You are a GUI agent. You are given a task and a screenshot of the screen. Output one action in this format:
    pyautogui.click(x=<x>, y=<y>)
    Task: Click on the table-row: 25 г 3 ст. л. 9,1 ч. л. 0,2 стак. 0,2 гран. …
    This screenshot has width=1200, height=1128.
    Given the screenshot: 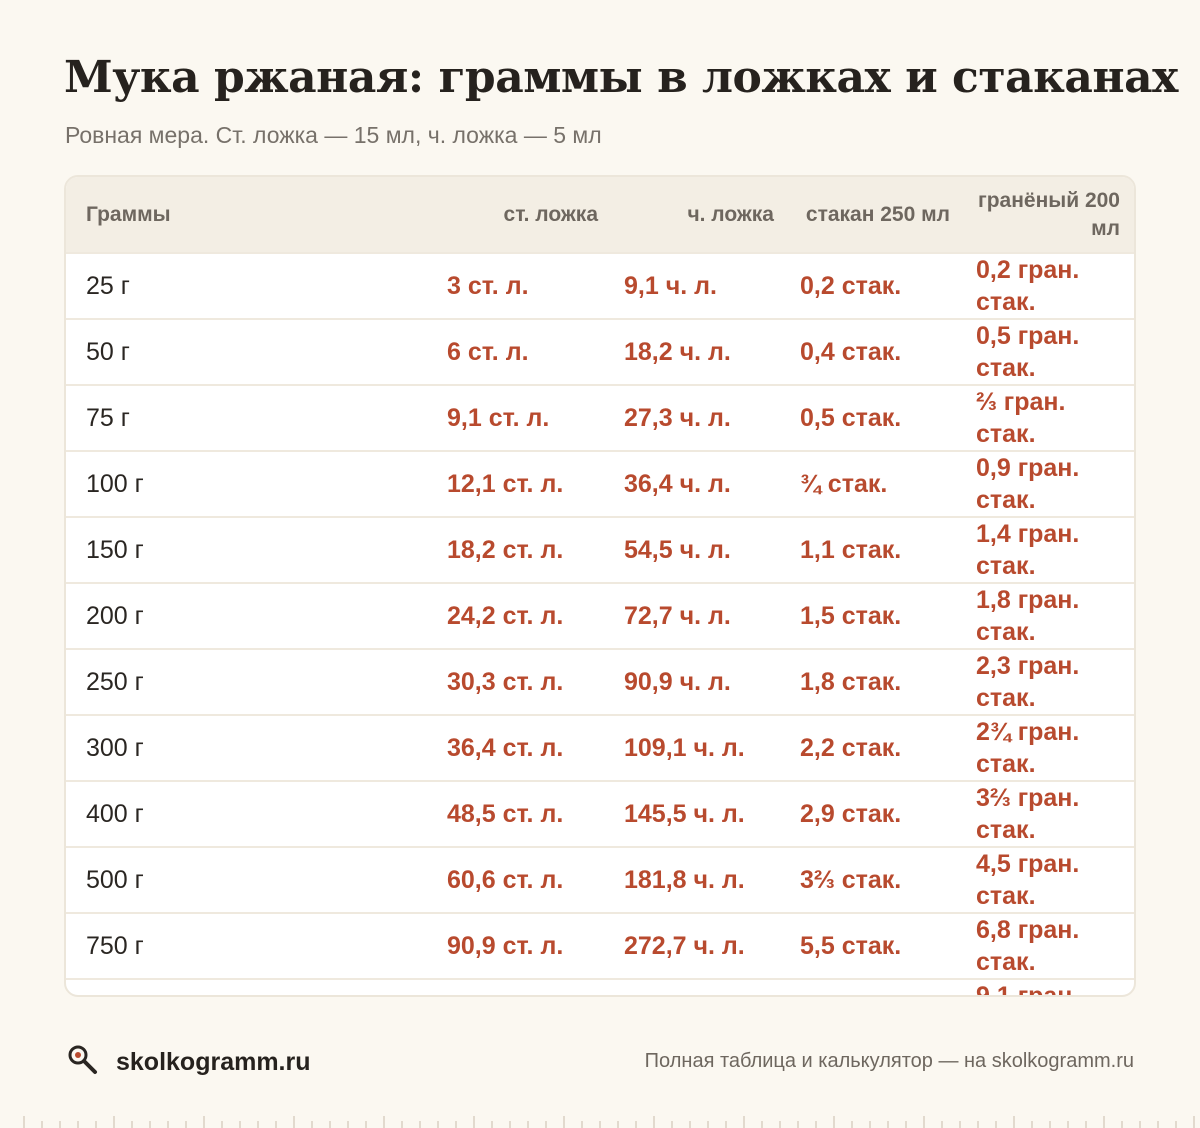 What is the action you would take?
    pyautogui.click(x=600, y=286)
    